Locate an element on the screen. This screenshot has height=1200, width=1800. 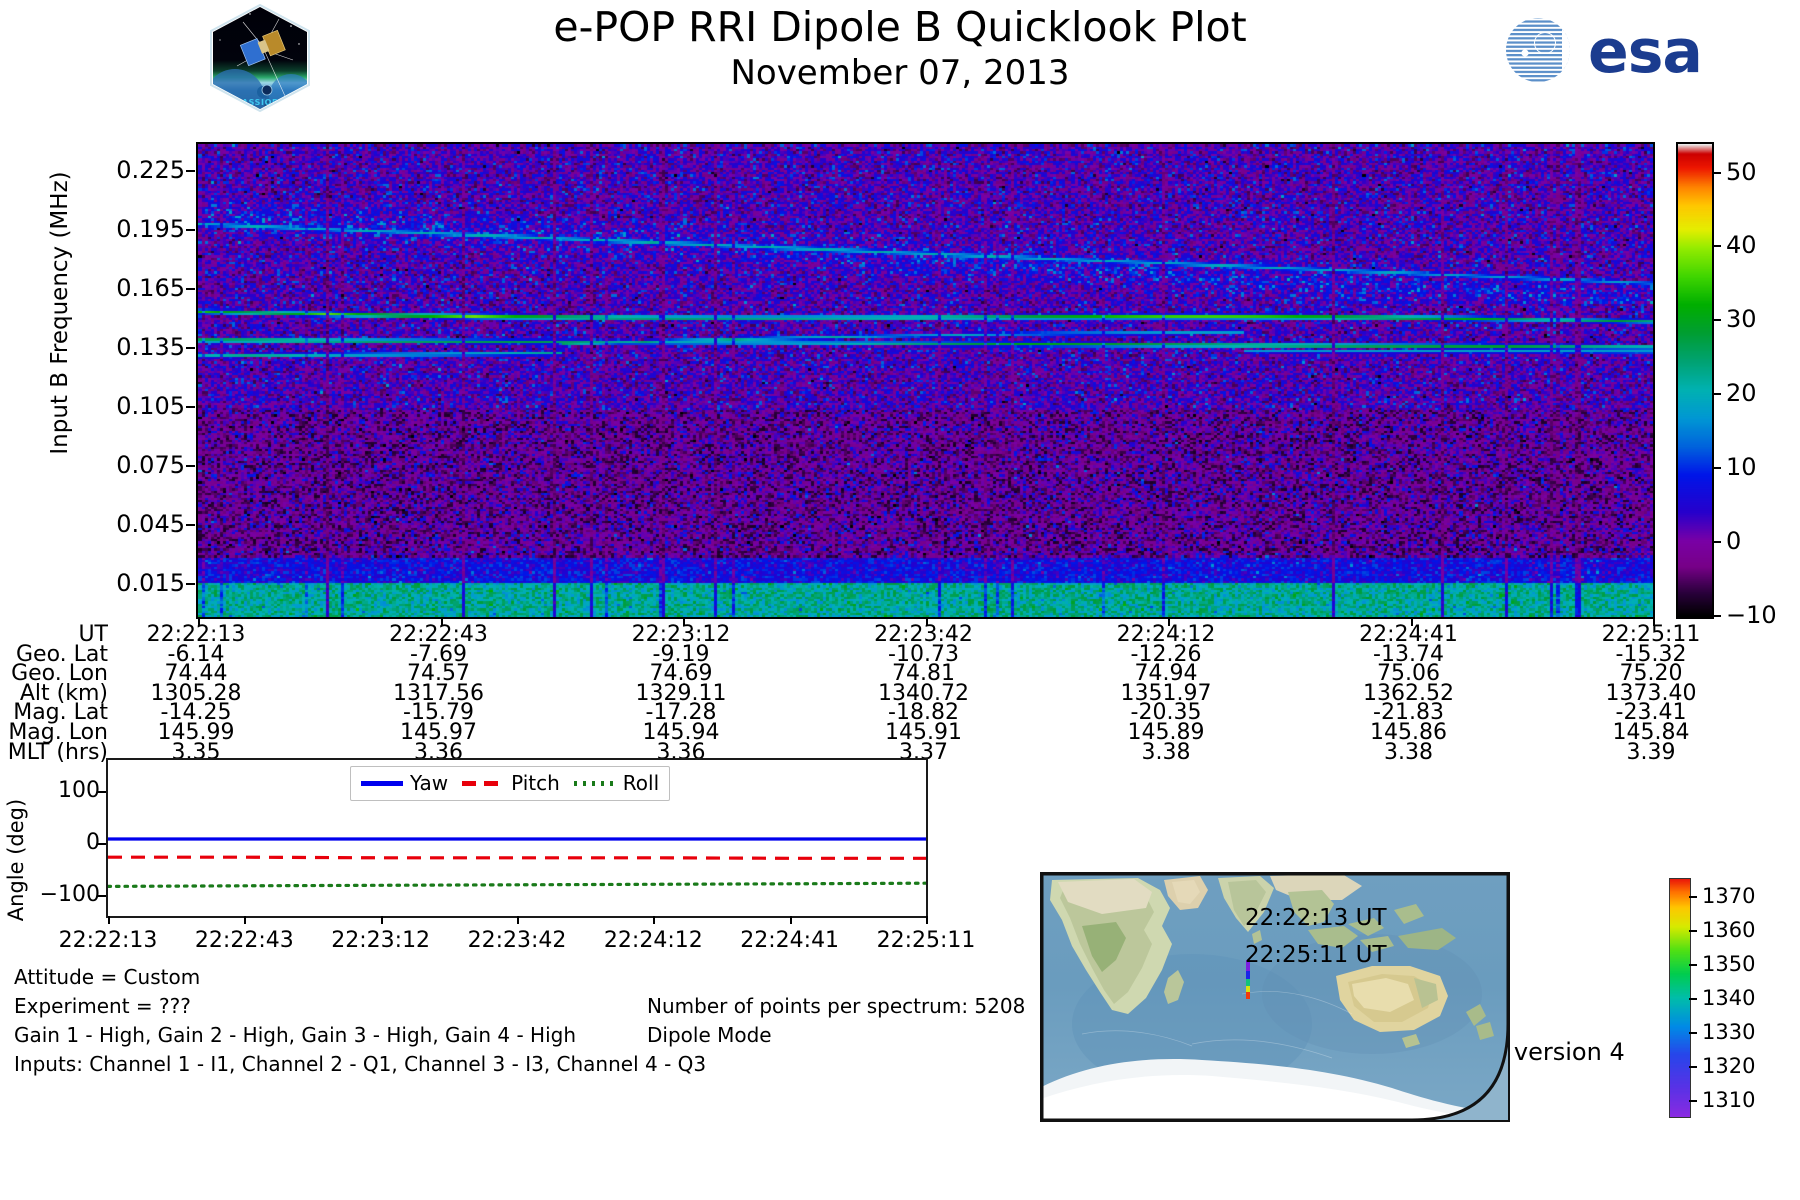
ephemeris-cell: 1317.56 is located at coordinates (438, 693).